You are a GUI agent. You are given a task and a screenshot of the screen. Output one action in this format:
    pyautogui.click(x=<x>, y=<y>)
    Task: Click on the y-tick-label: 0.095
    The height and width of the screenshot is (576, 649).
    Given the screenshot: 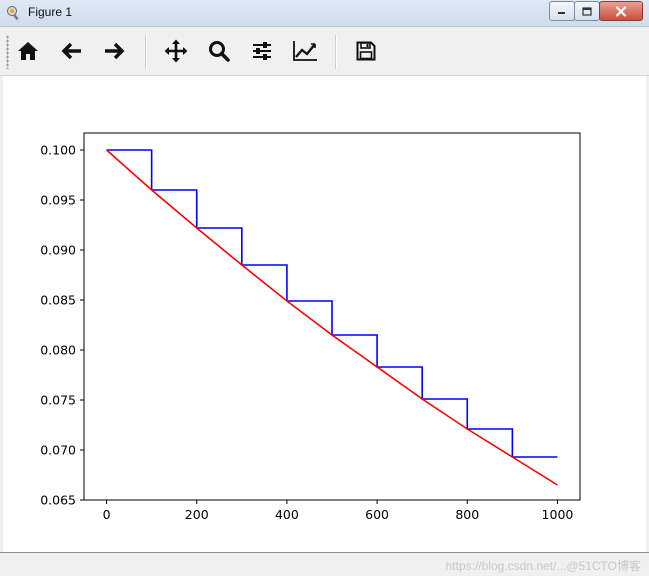 What is the action you would take?
    pyautogui.click(x=58, y=200)
    